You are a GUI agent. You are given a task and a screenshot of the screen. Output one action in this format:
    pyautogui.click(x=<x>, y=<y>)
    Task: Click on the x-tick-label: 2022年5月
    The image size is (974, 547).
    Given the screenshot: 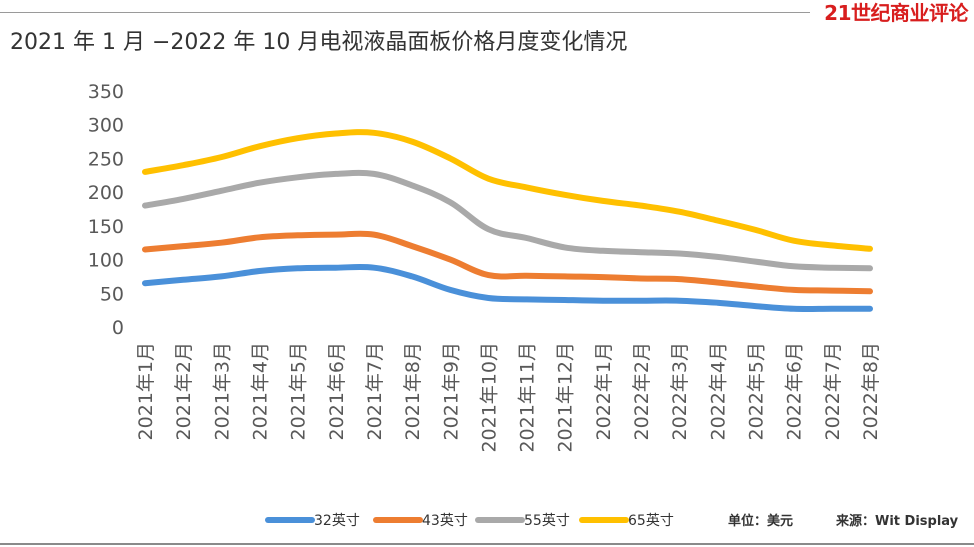 What is the action you would take?
    pyautogui.click(x=757, y=391)
    